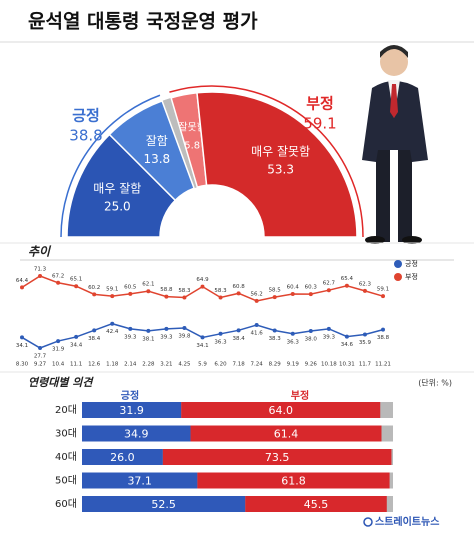  What do you see at coordinates (76, 280) in the screenshot?
I see `data-label: 65.1` at bounding box center [76, 280].